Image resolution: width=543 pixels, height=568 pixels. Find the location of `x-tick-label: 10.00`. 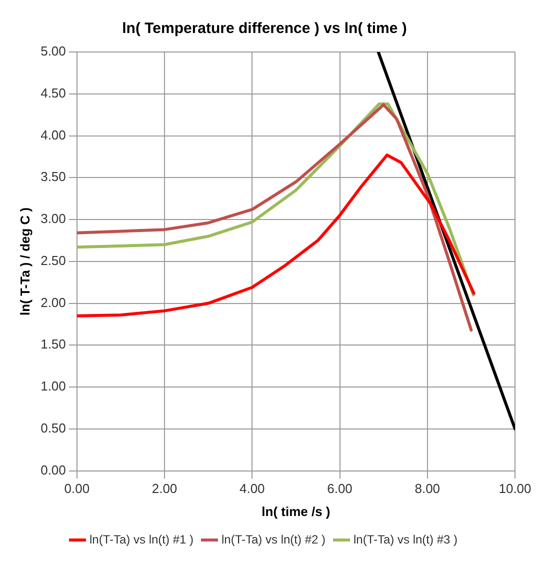

x-tick-label: 10.00 is located at coordinates (515, 488).